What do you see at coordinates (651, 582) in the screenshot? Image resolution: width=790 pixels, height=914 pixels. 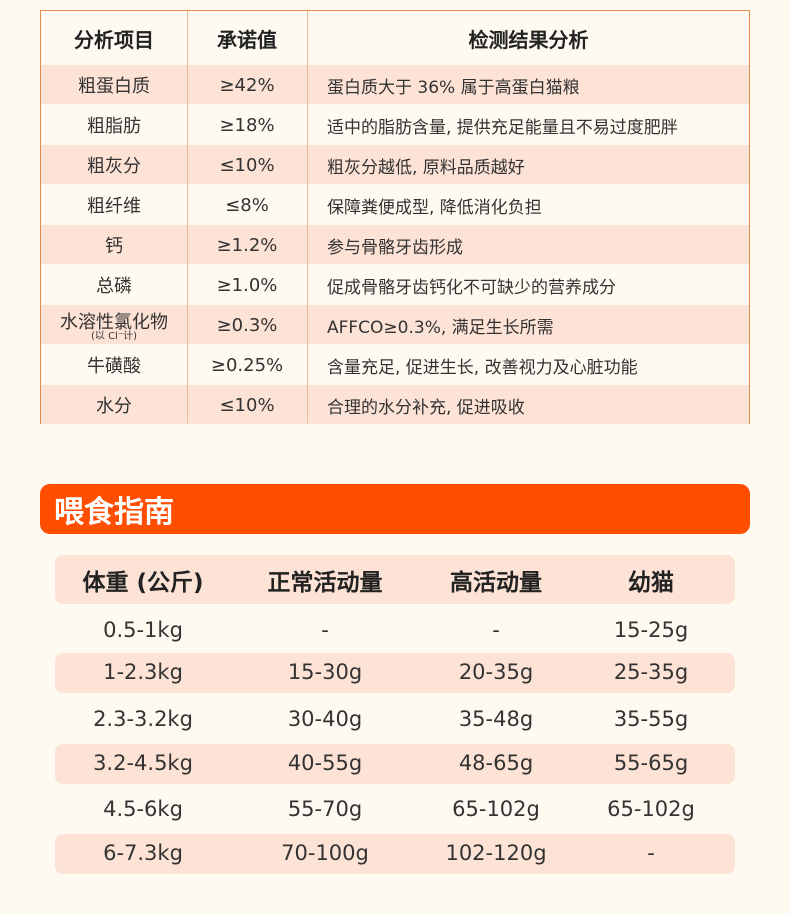 I see `header-cell: 幼猫` at bounding box center [651, 582].